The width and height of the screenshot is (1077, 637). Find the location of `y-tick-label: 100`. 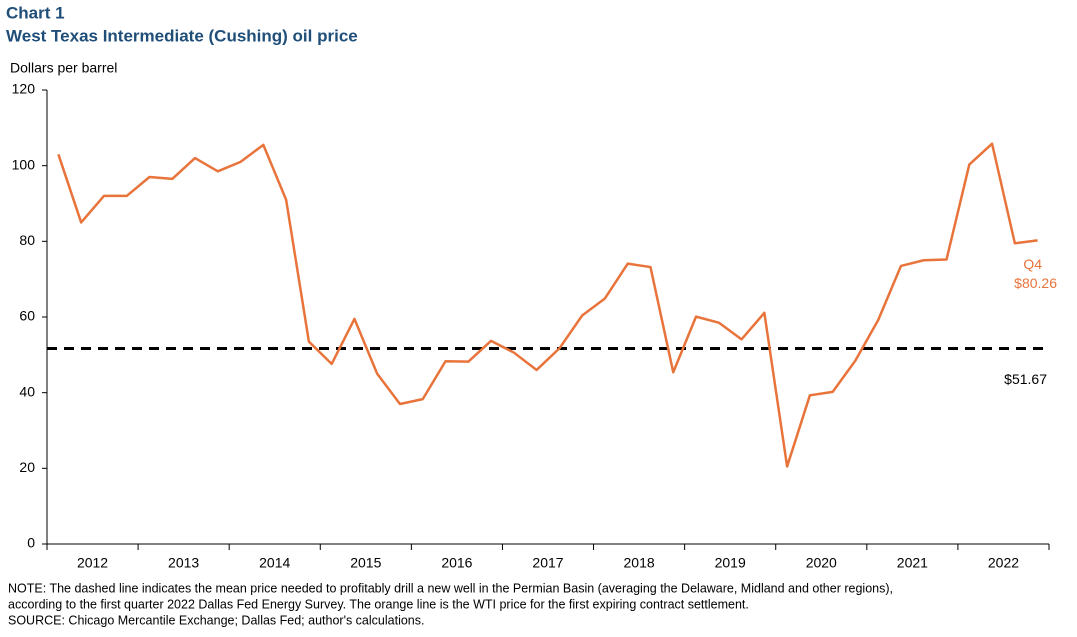

y-tick-label: 100 is located at coordinates (24, 164).